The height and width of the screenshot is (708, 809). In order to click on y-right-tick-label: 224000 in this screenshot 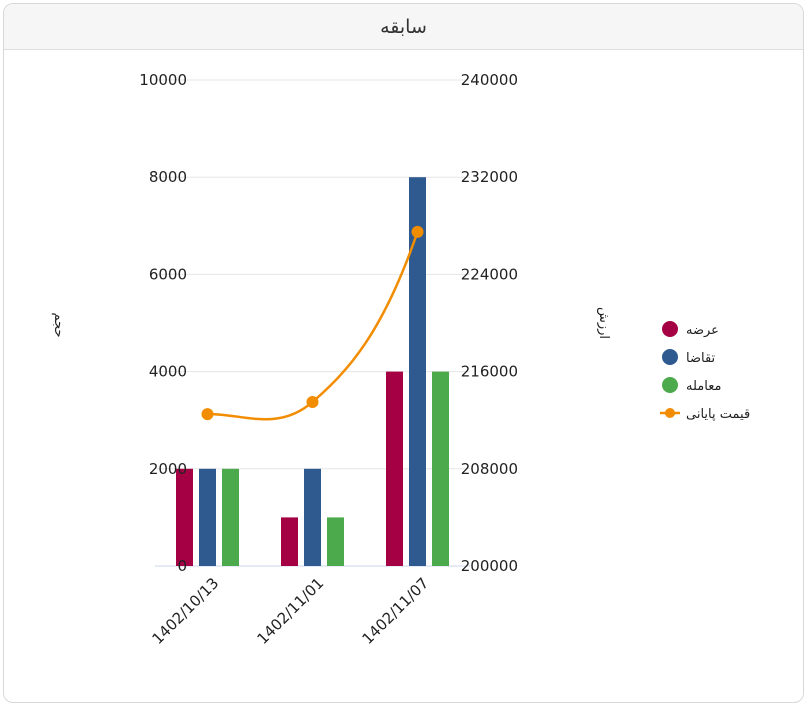, I will do `click(489, 274)`.